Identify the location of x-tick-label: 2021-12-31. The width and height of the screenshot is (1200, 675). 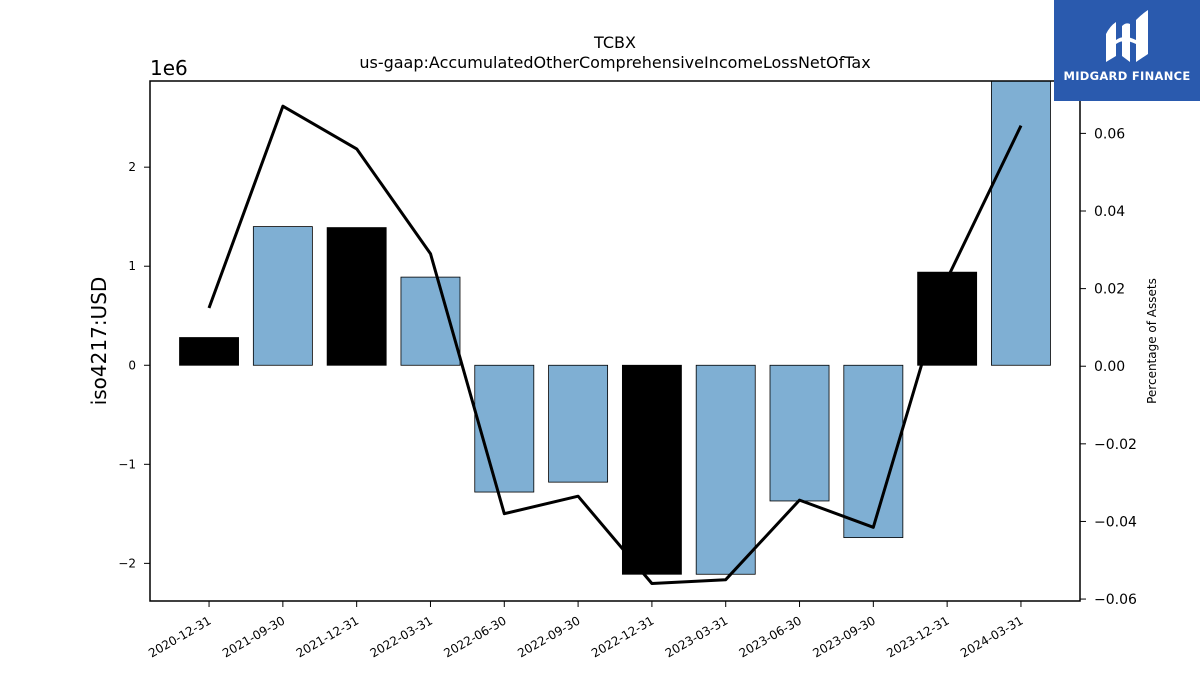
(327, 636).